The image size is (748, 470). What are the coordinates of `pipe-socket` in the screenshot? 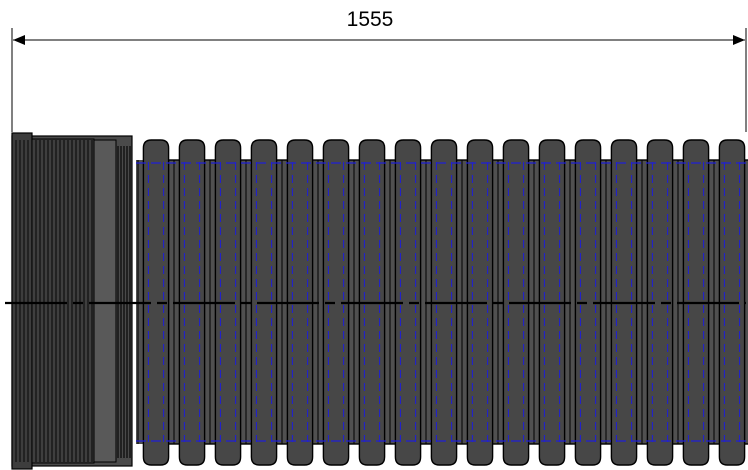 It's located at (72, 301).